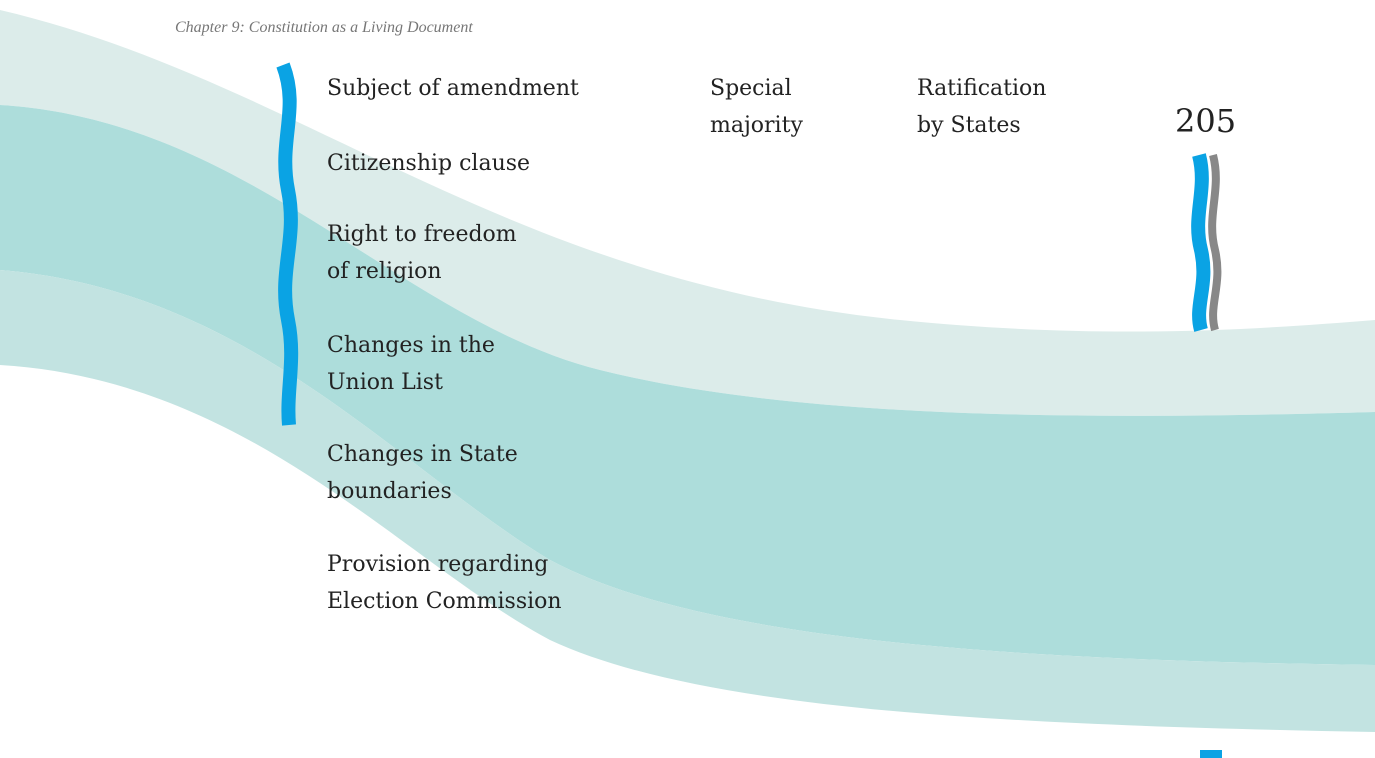 The image size is (1375, 758). I want to click on row-label: Citizenship clause, so click(428, 163).